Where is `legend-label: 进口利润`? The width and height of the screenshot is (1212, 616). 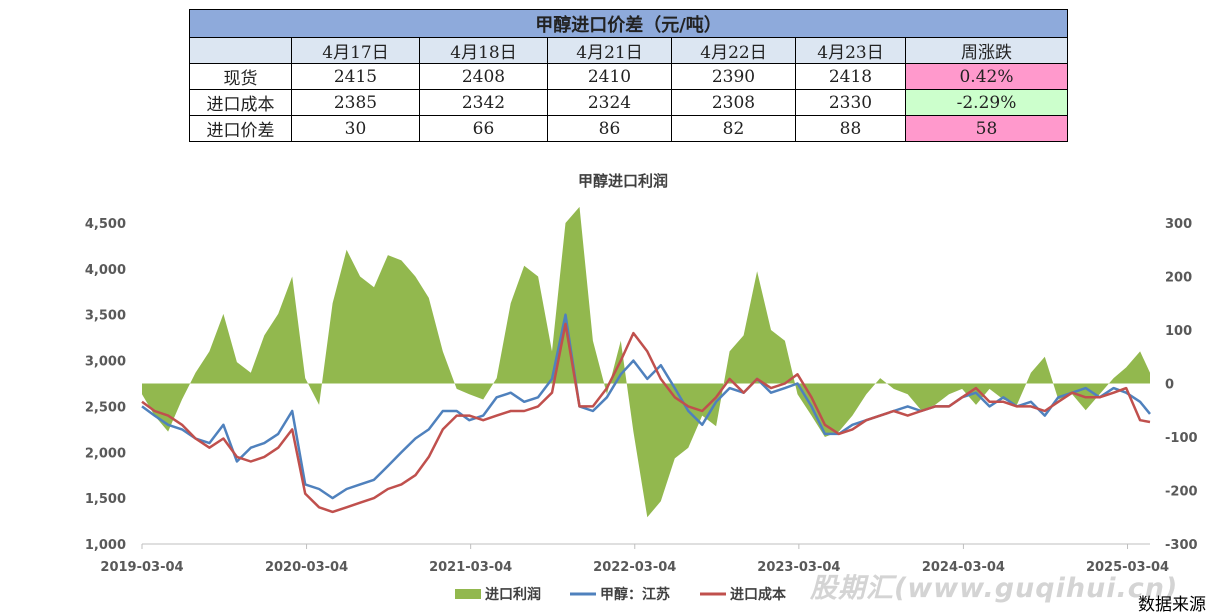 legend-label: 进口利润 is located at coordinates (513, 594).